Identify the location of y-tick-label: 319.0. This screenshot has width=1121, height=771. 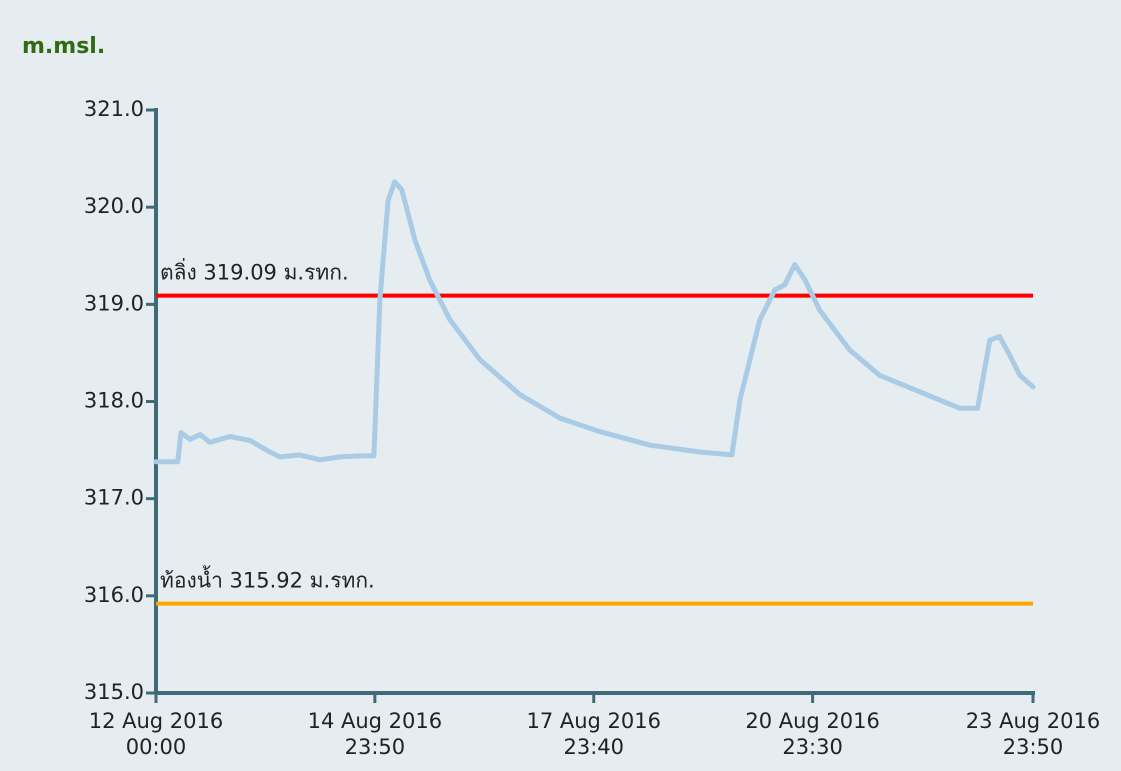
(114, 303).